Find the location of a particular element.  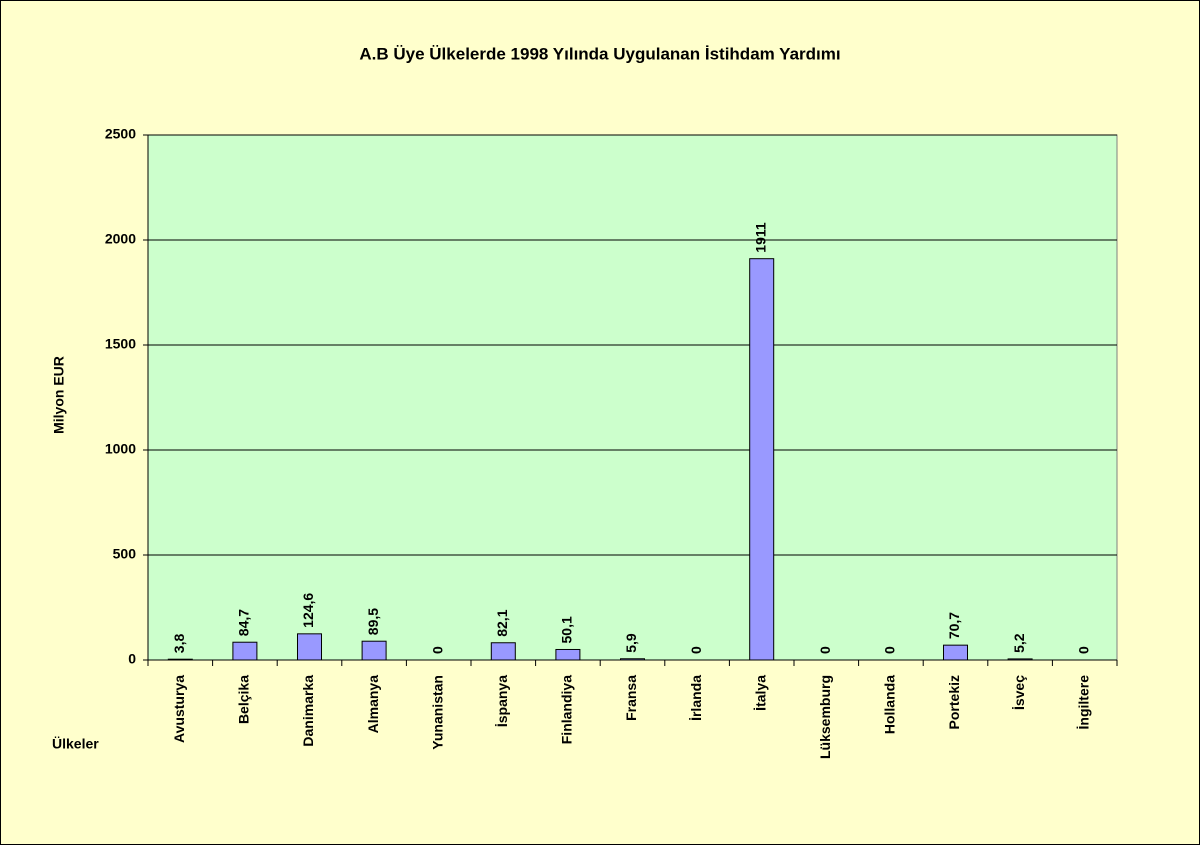

x-tick-label: Lüksemburg is located at coordinates (825, 717).